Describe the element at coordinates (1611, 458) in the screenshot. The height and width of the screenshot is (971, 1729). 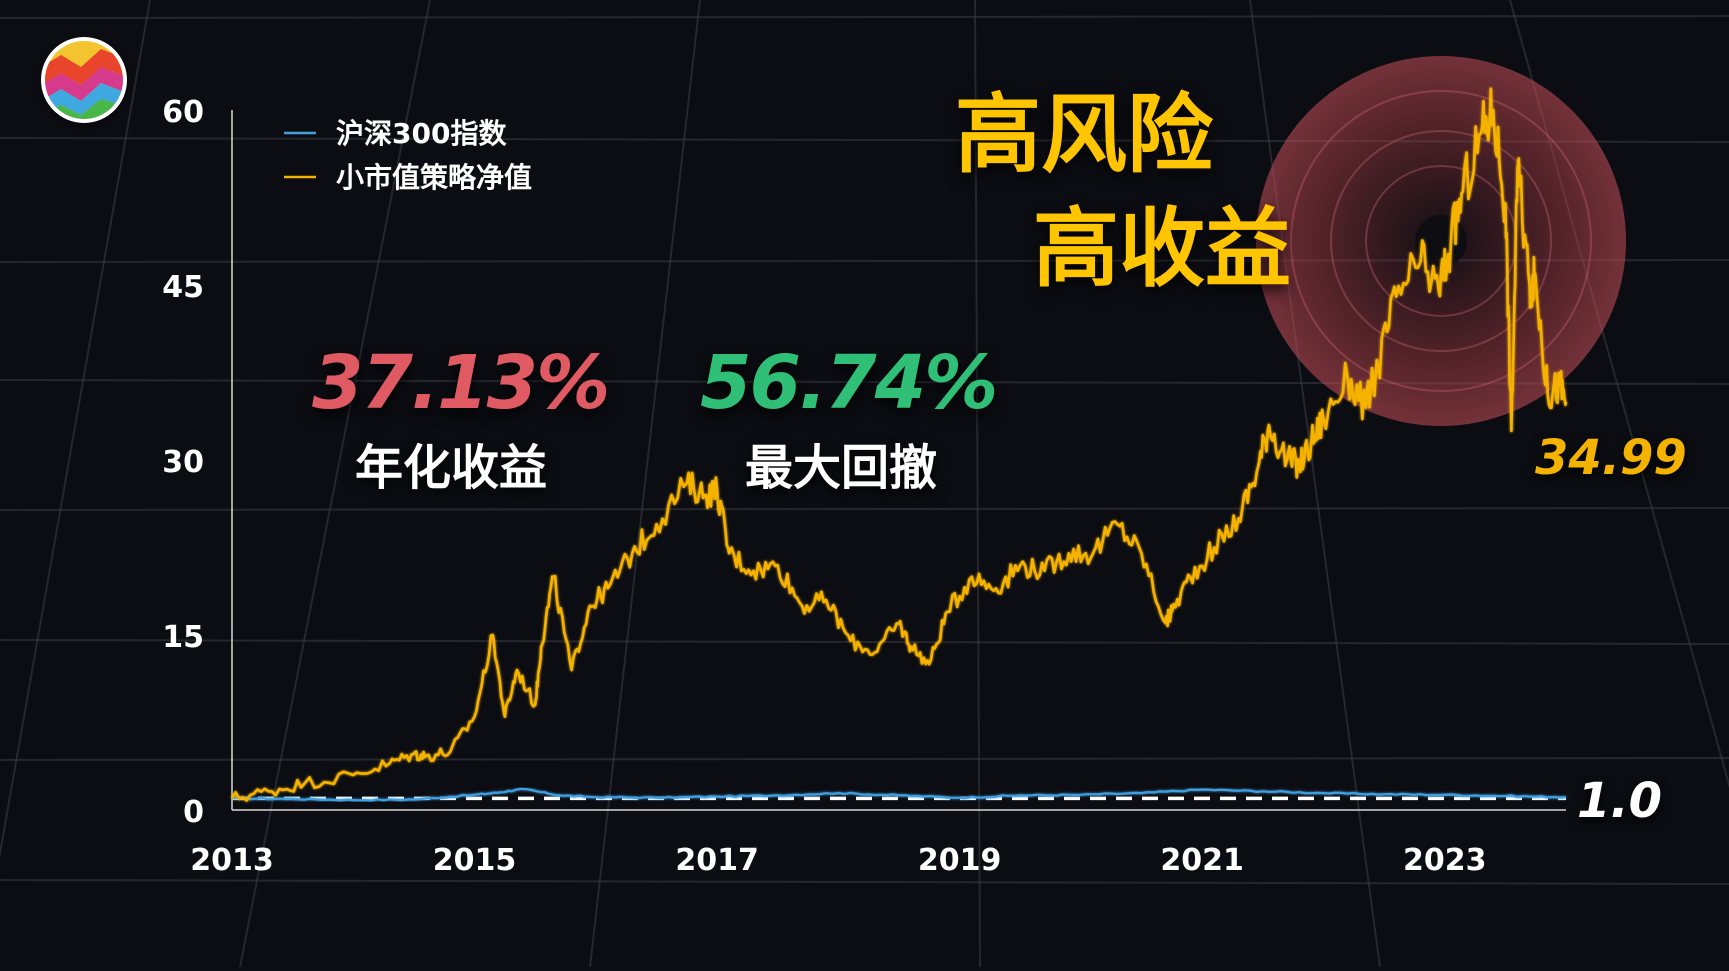
I see `end-value-label: 34.99` at that location.